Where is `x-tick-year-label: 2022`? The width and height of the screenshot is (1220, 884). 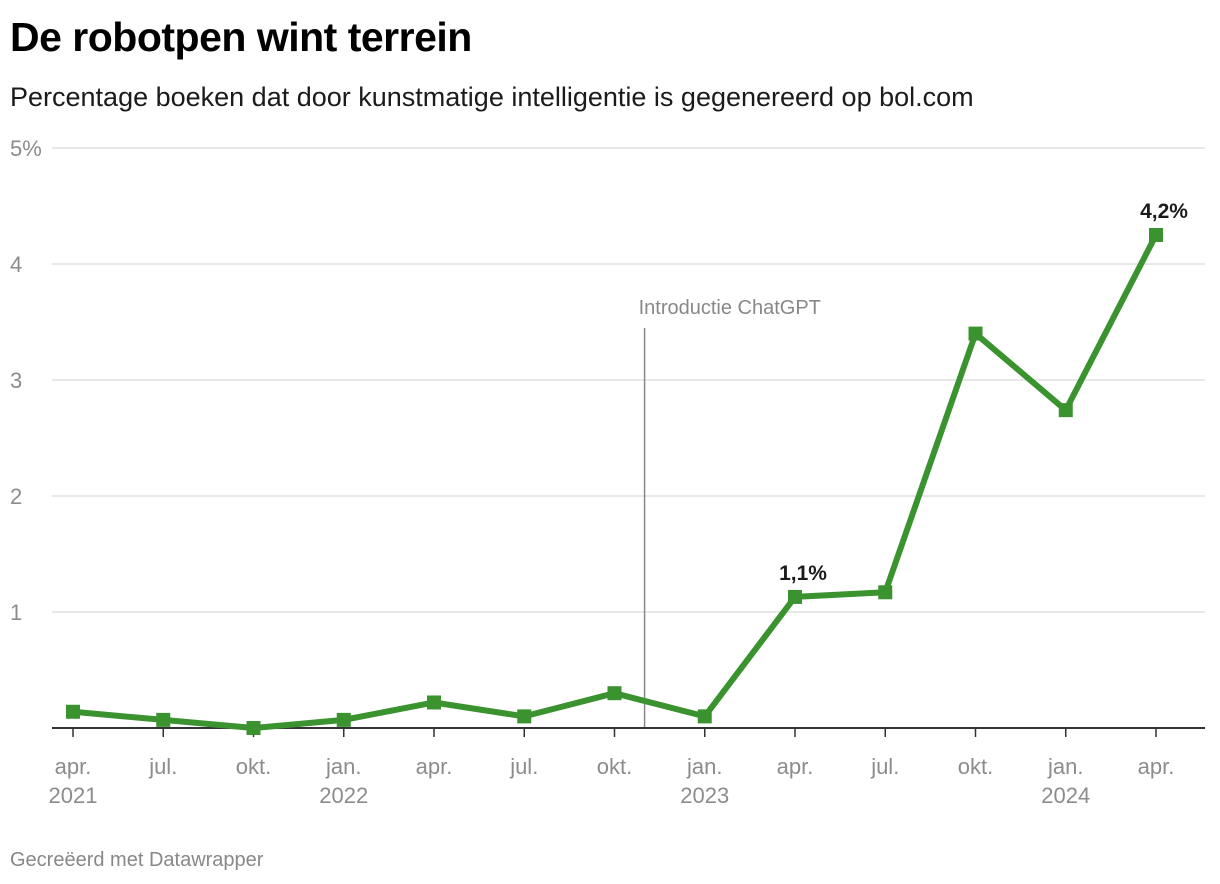 x-tick-year-label: 2022 is located at coordinates (343, 795).